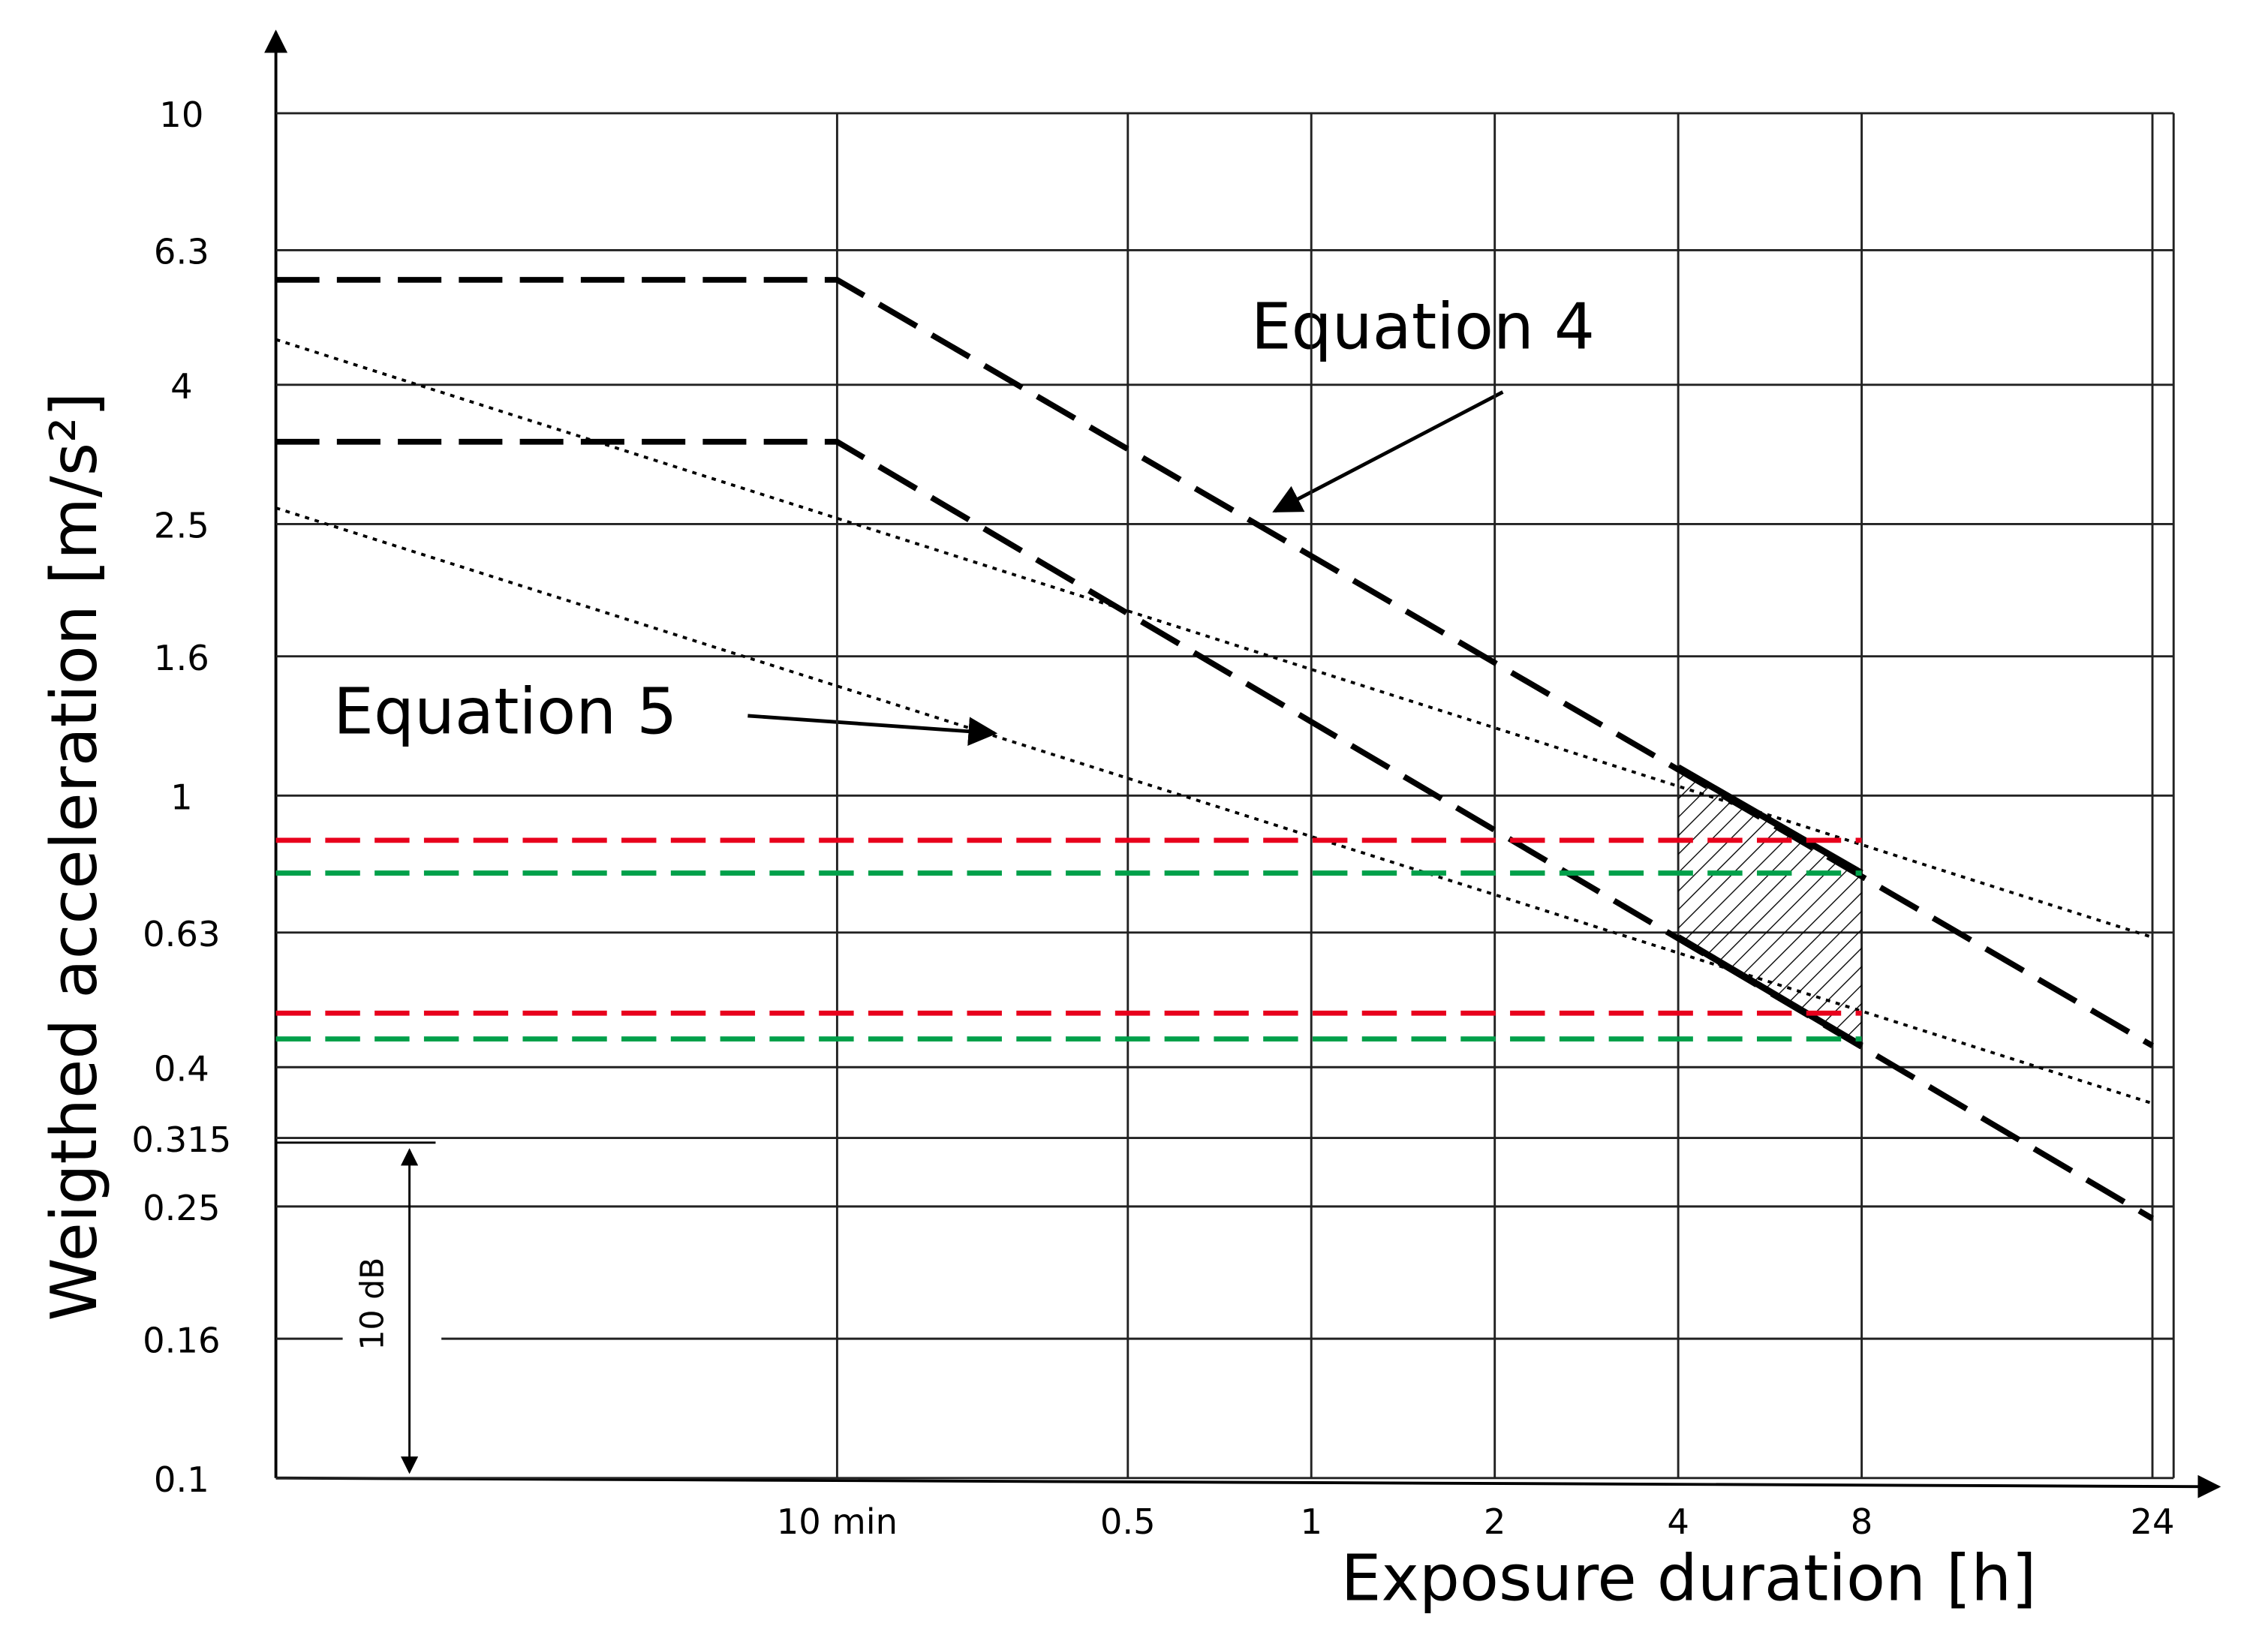  Describe the element at coordinates (181, 1340) in the screenshot. I see `y-tick-label: 0.16` at that location.